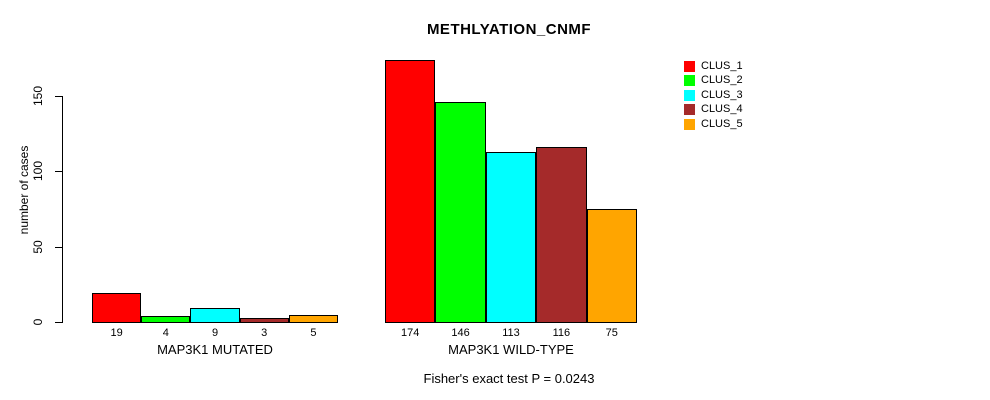 Image resolution: width=990 pixels, height=400 pixels. Describe the element at coordinates (165, 333) in the screenshot. I see `bar-value-label: 4` at that location.